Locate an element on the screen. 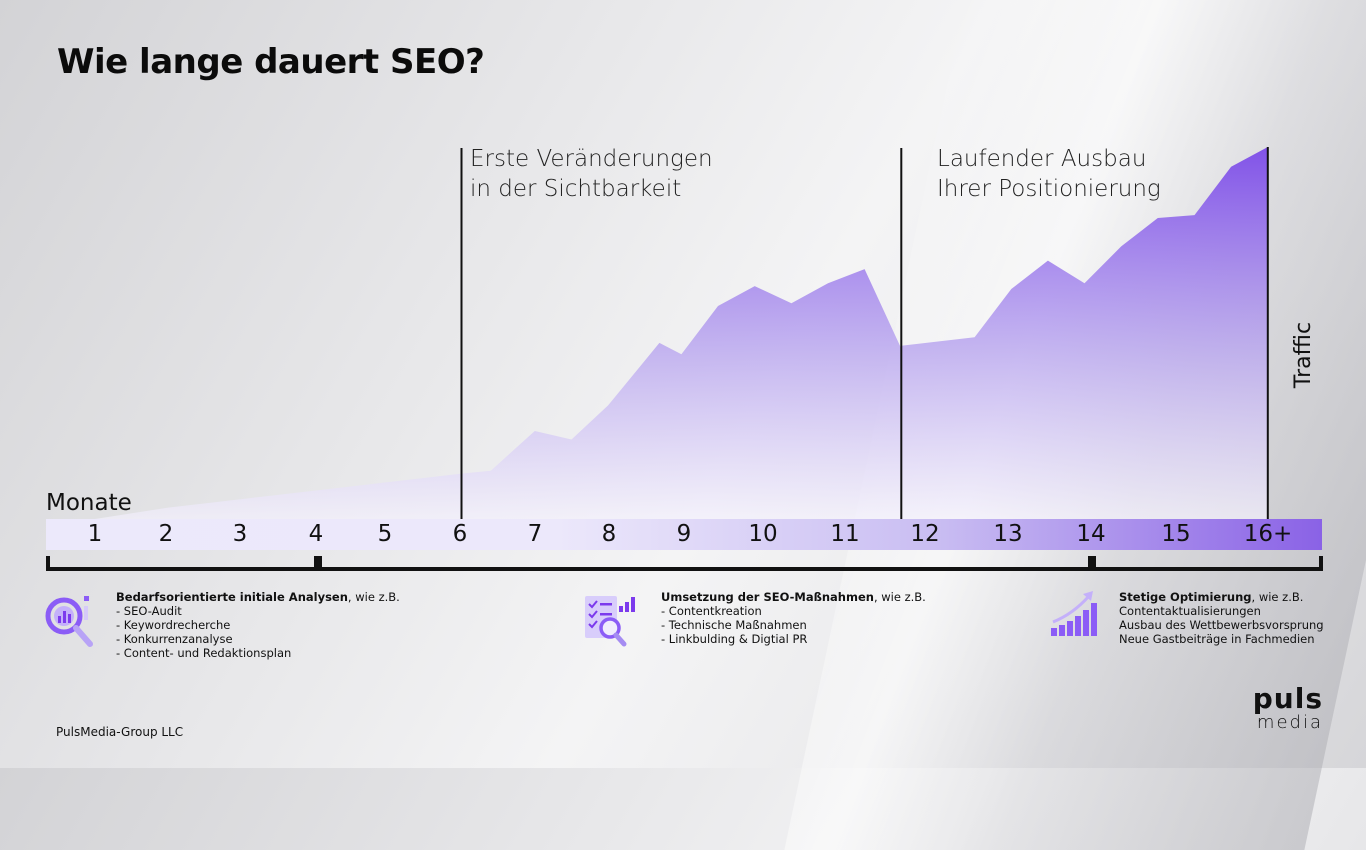 Image resolution: width=1366 pixels, height=850 pixels. list-item: - Linkbulding & Digtial PR is located at coordinates (734, 639).